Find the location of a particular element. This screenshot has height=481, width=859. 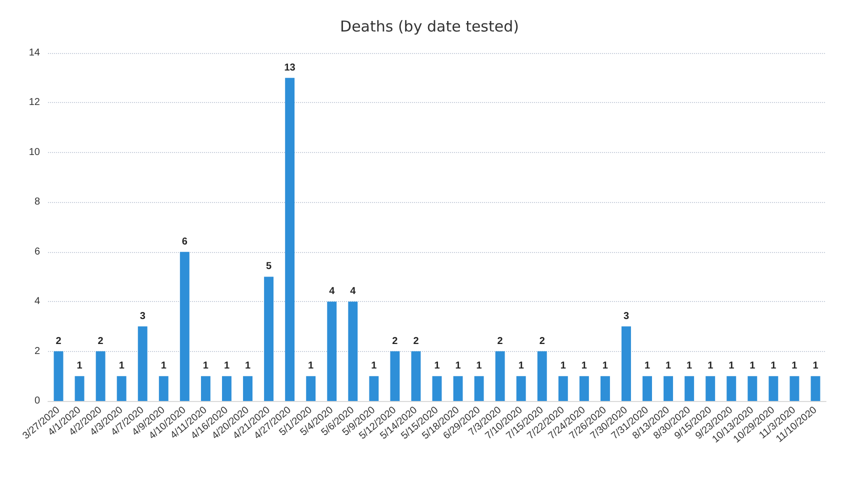

y-tick-label: 4 is located at coordinates (37, 302).